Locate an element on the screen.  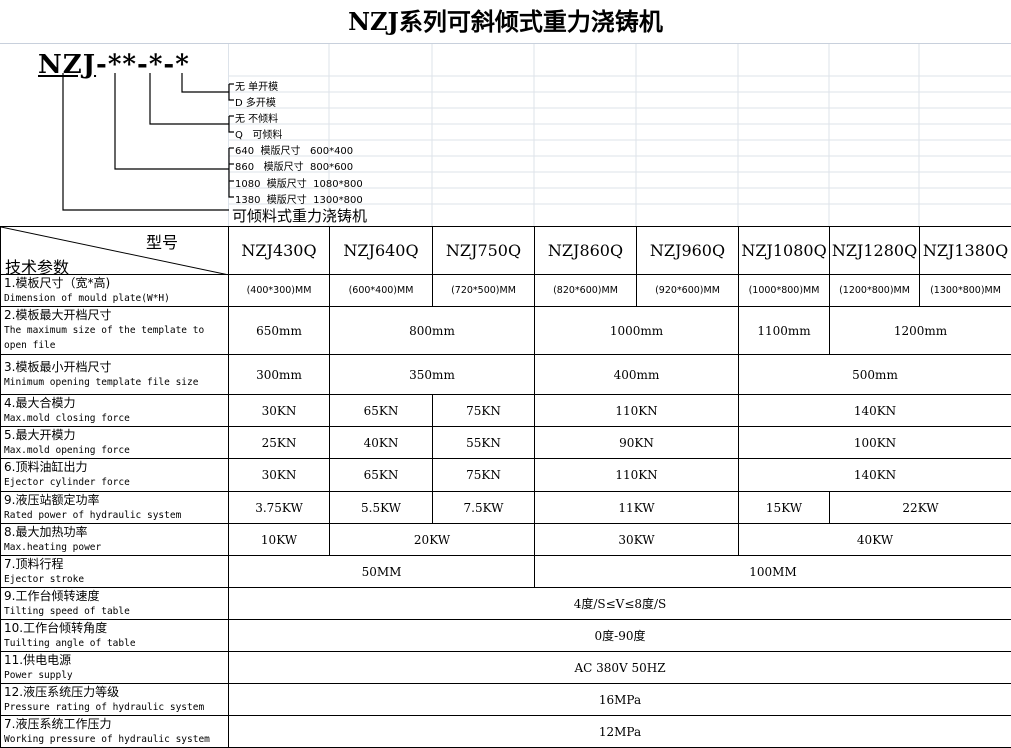
param-name-en: Max.heating power is located at coordinates (116, 547).